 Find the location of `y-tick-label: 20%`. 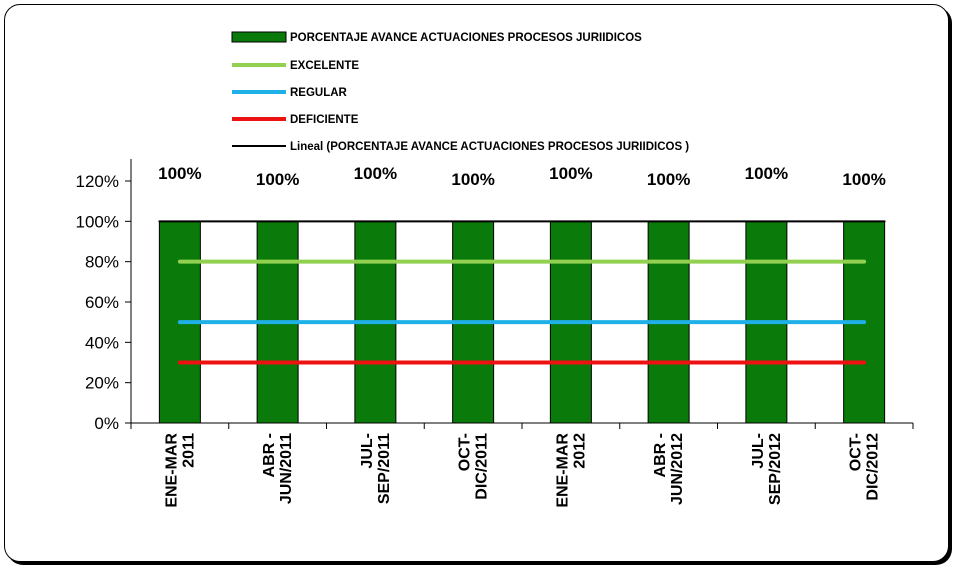

y-tick-label: 20% is located at coordinates (102, 383).